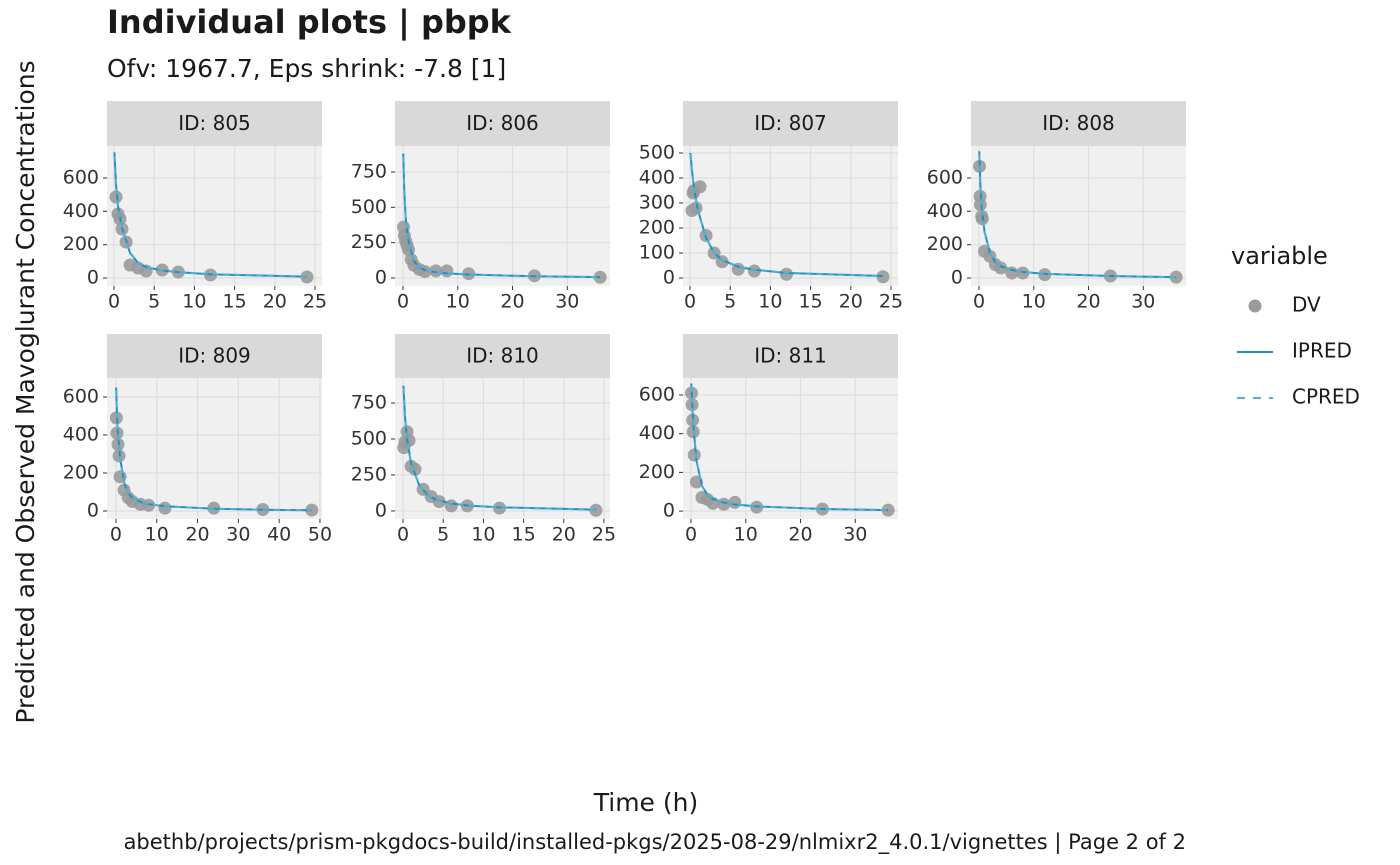 The width and height of the screenshot is (1400, 865). Describe the element at coordinates (1306, 305) in the screenshot. I see `legend-label: DV` at that location.